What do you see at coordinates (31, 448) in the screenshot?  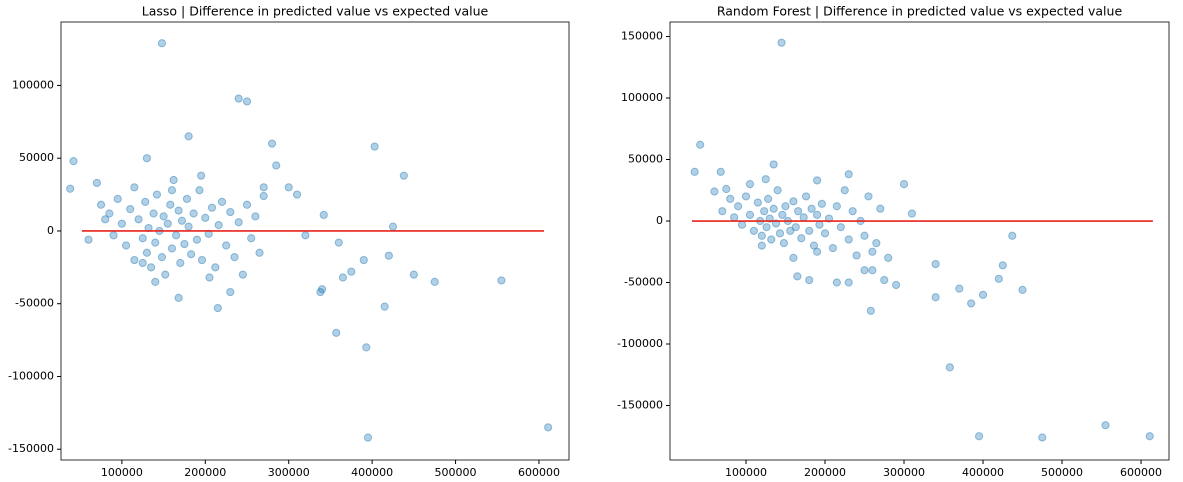 I see `y-tick-label: -150000` at bounding box center [31, 448].